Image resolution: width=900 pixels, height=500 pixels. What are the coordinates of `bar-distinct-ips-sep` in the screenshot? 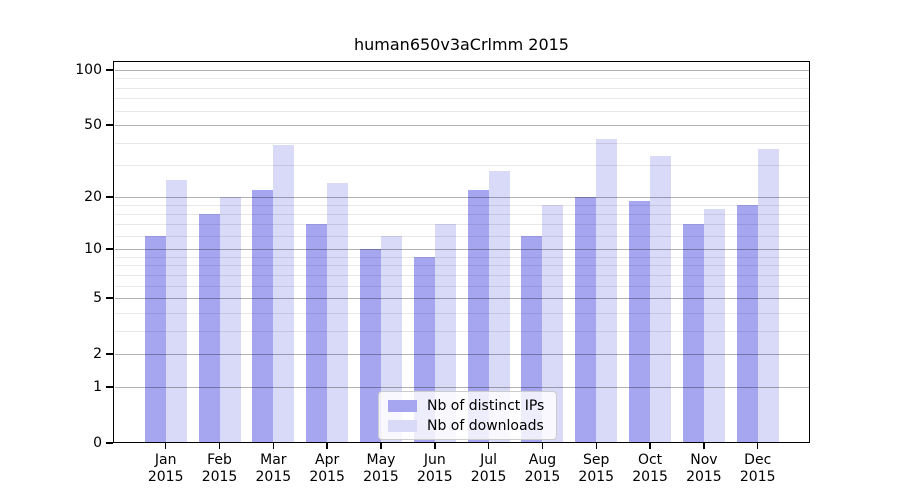 It's located at (586, 319).